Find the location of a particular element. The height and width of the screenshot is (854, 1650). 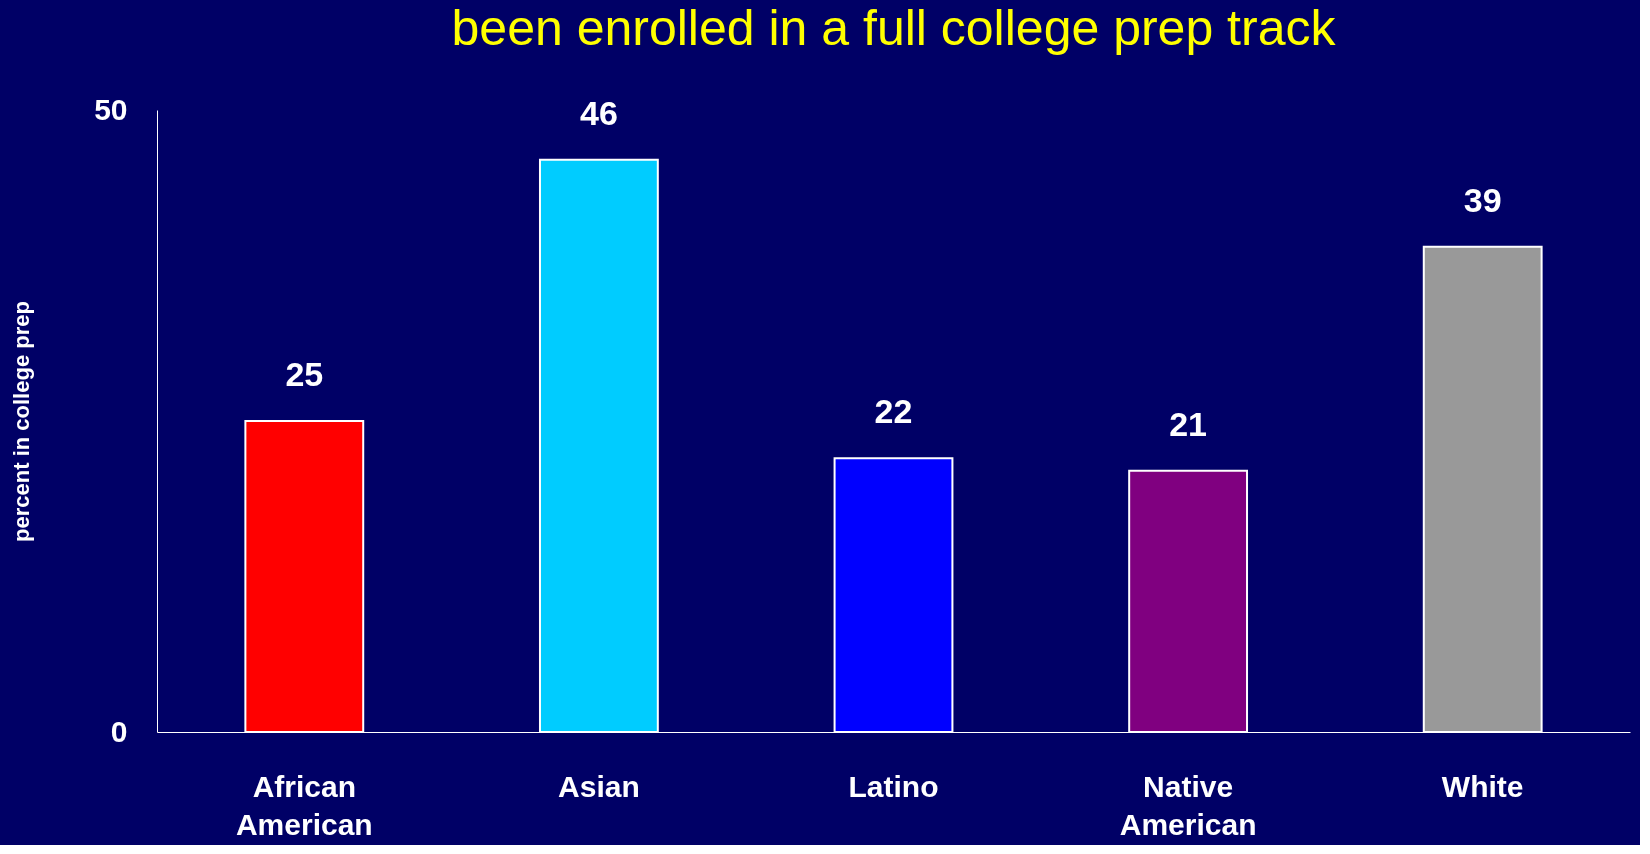

x-tick-label: African American is located at coordinates (304, 805).